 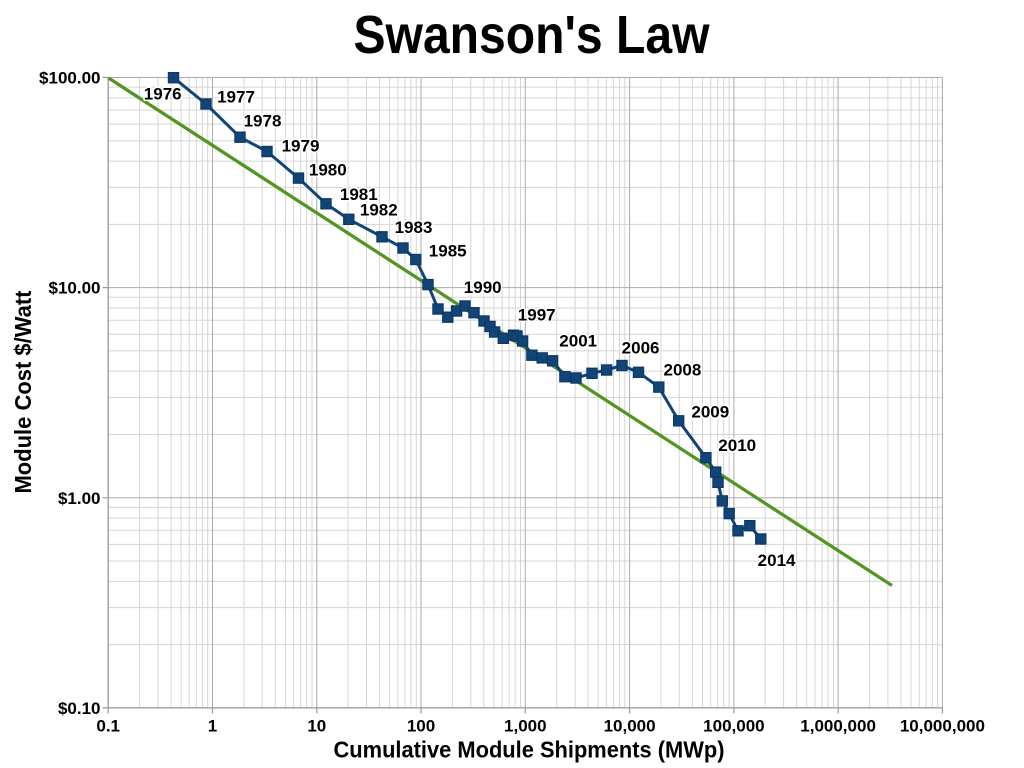 I want to click on svg-text: 1978, so click(x=263, y=121).